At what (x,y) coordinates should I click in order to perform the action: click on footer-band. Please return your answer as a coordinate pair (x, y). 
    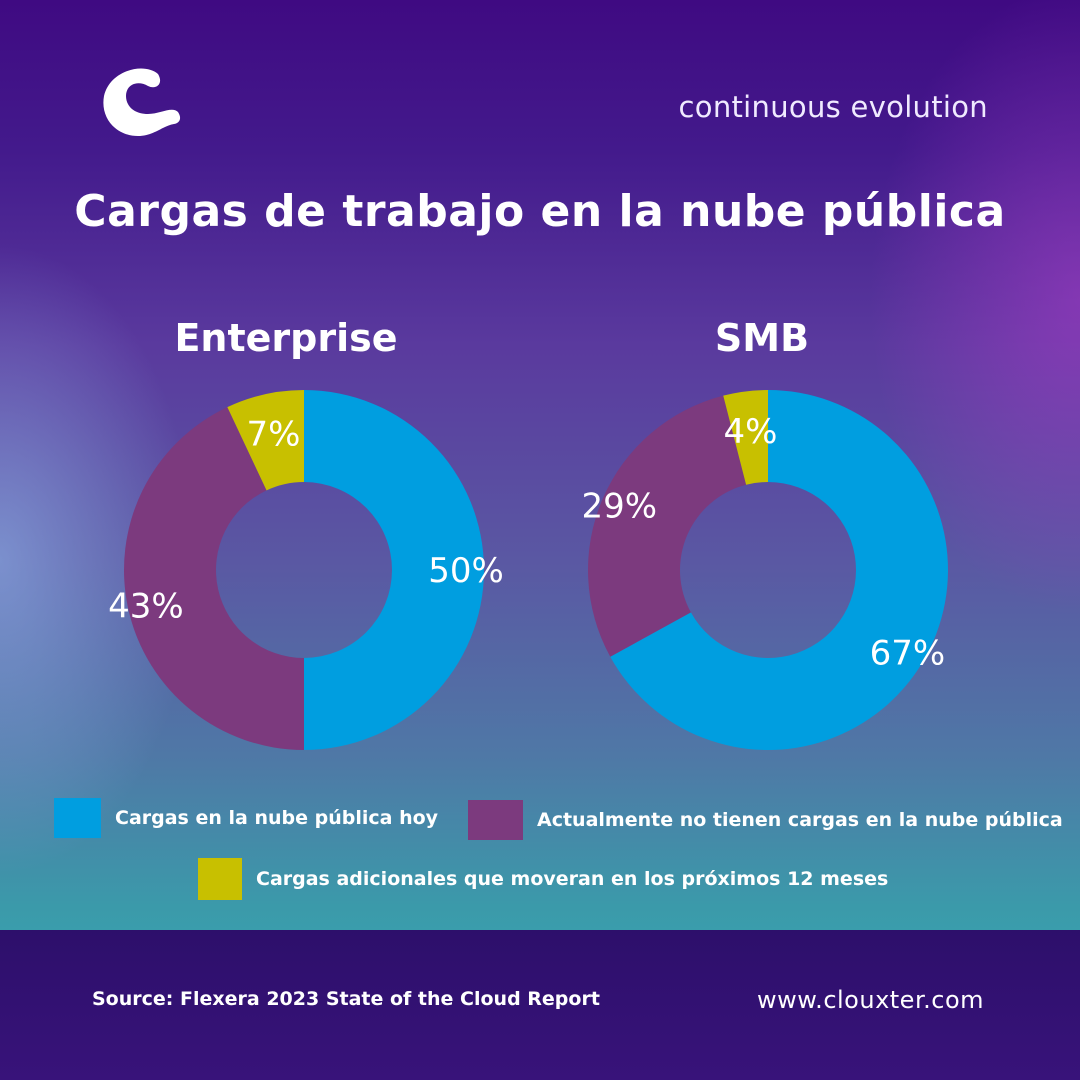
    Looking at the image, I should click on (540, 1005).